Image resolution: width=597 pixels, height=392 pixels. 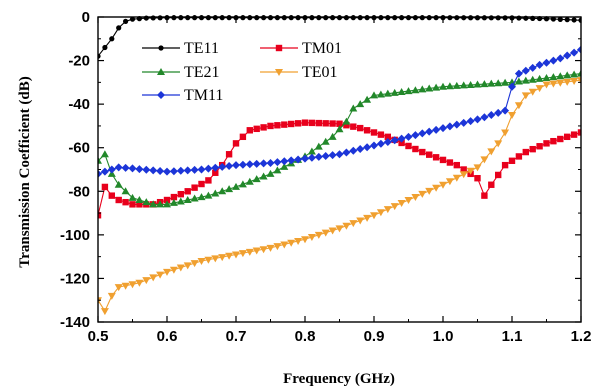 What do you see at coordinates (201, 48) in the screenshot?
I see `legend-label-te11: TE11` at bounding box center [201, 48].